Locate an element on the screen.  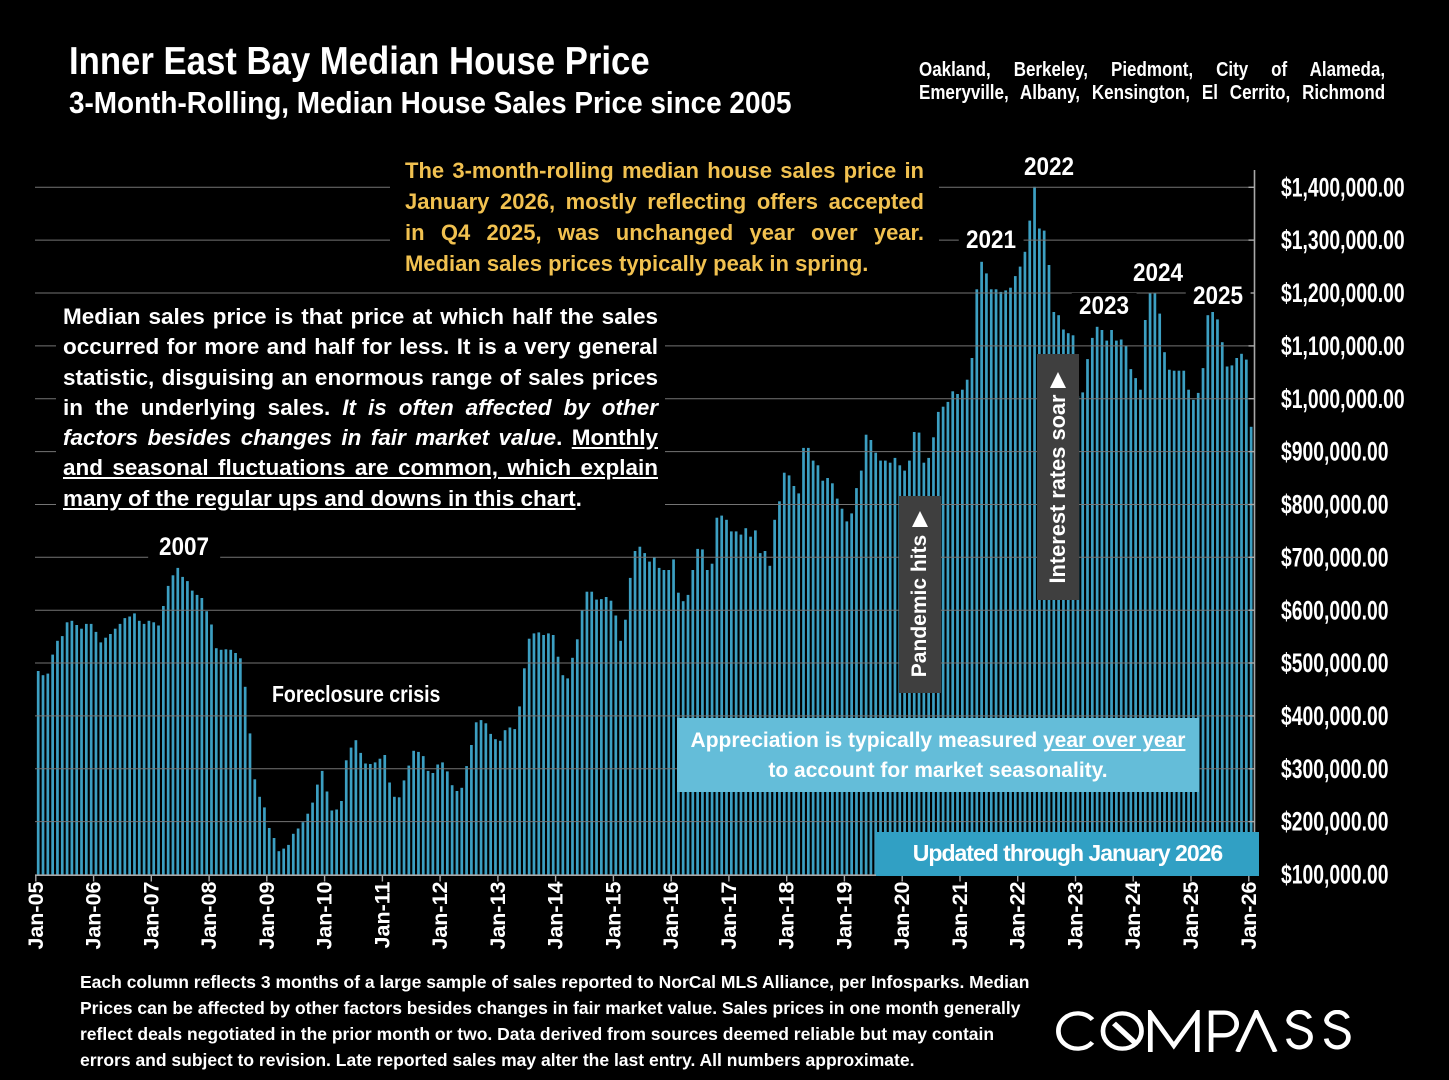
svg-text: Jan-14 is located at coordinates (556, 915).